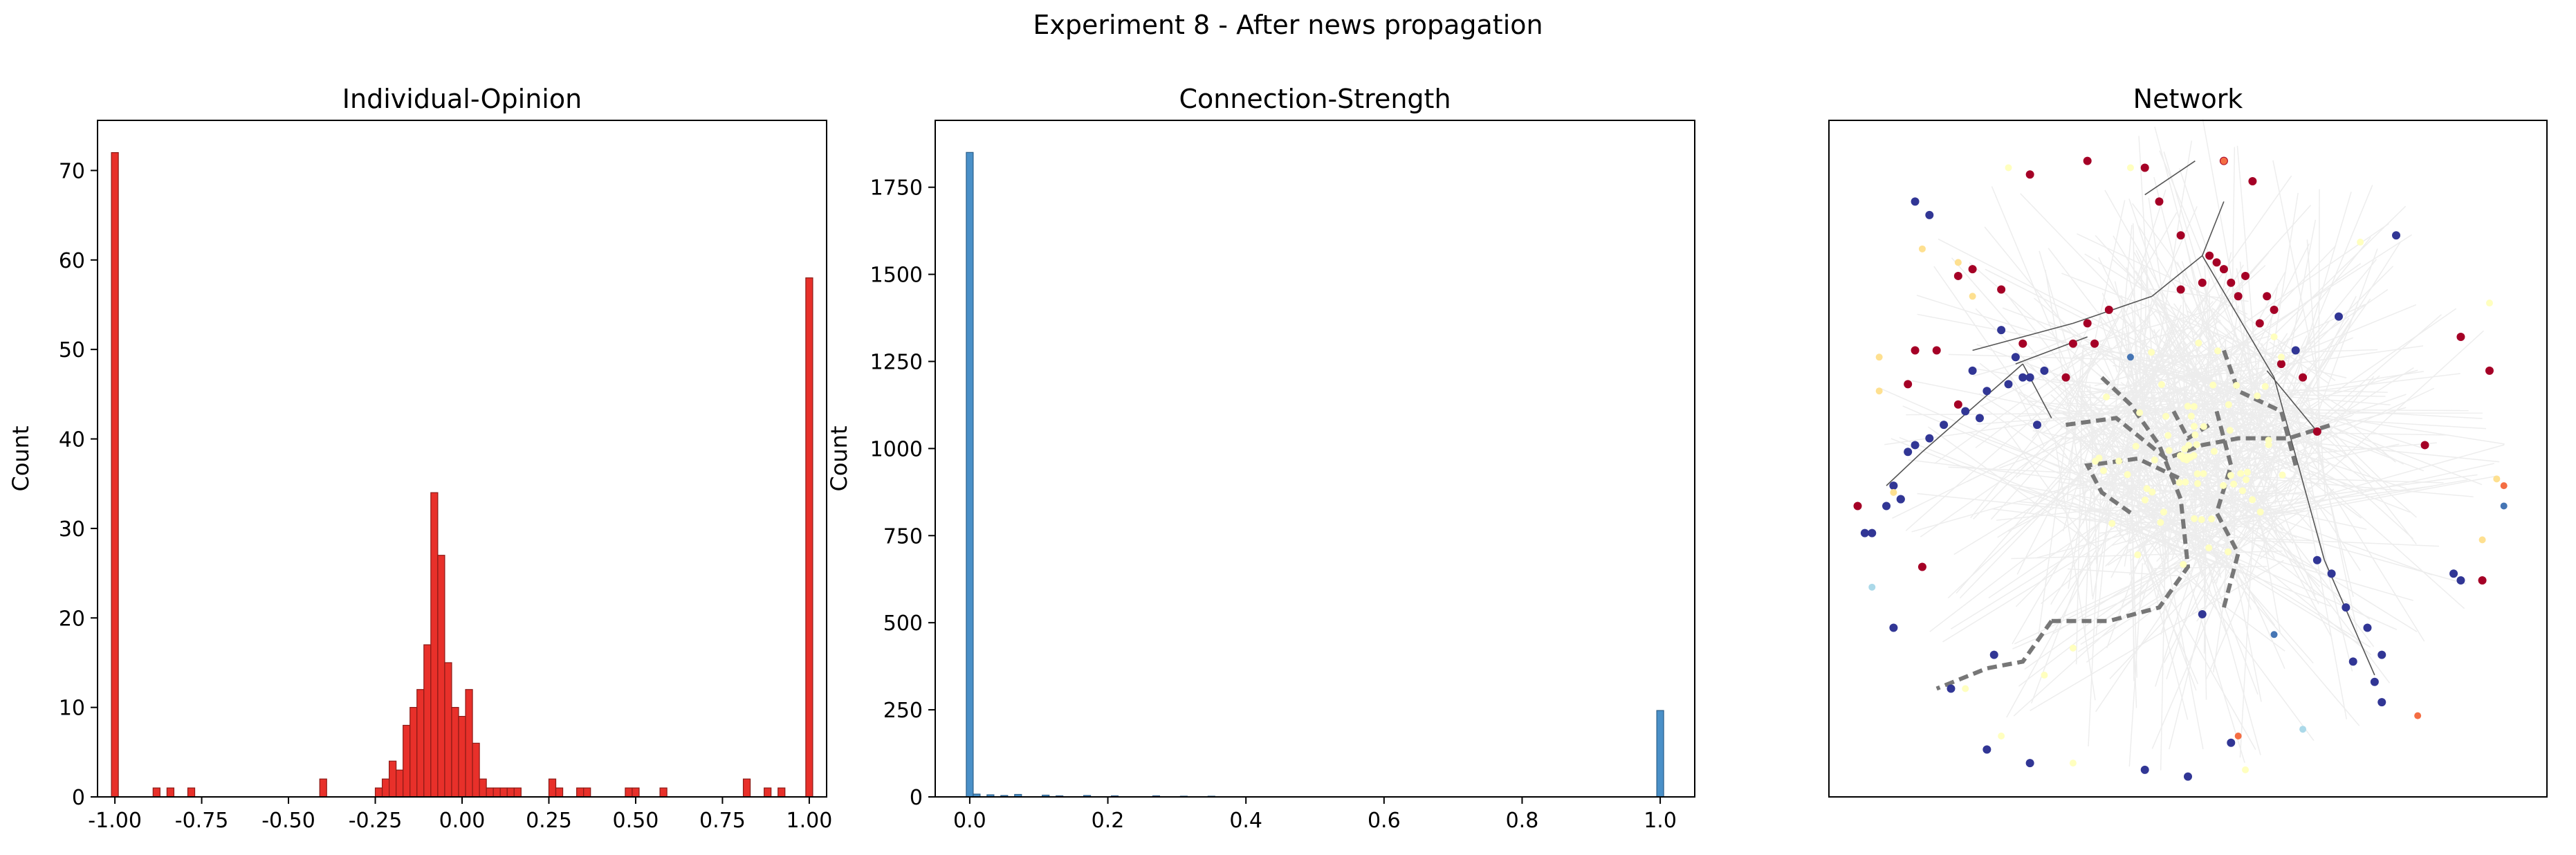 The width and height of the screenshot is (2576, 855). Describe the element at coordinates (896, 449) in the screenshot. I see `y-tick-label: 1000` at that location.